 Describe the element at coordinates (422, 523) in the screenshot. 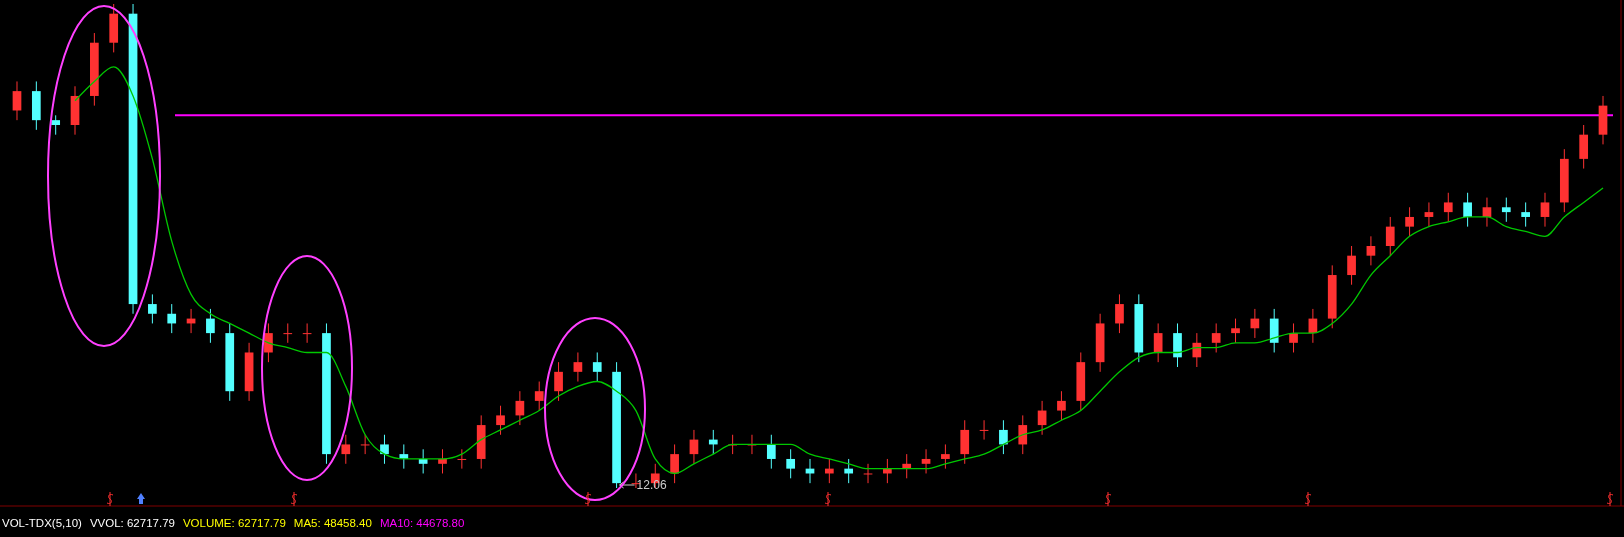

I see `text: MA10: 44678.80` at that location.